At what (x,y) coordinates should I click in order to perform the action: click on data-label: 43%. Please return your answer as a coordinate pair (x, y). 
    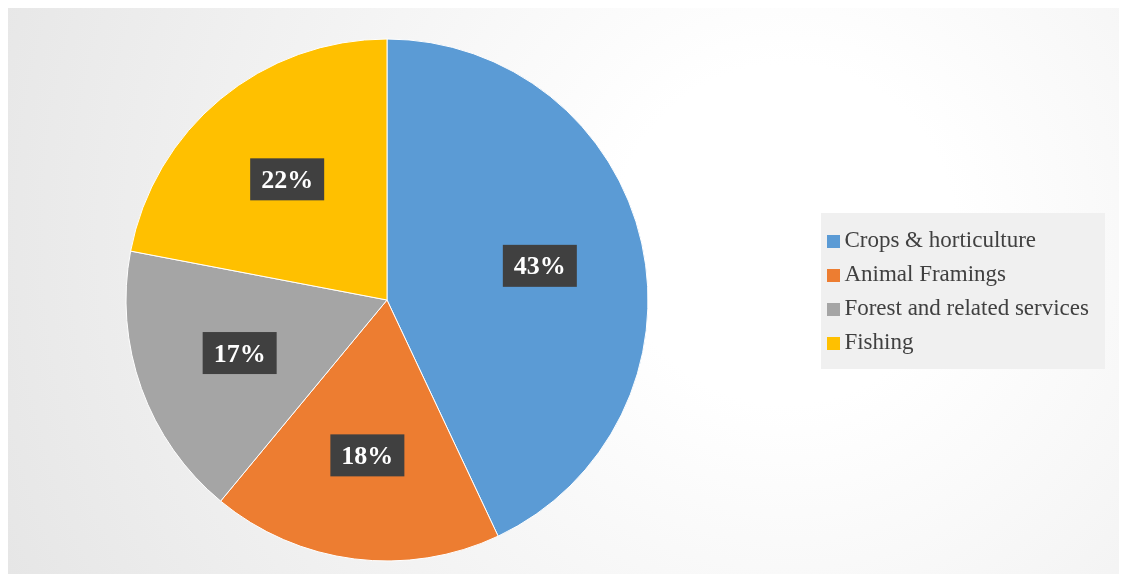
    Looking at the image, I should click on (539, 266).